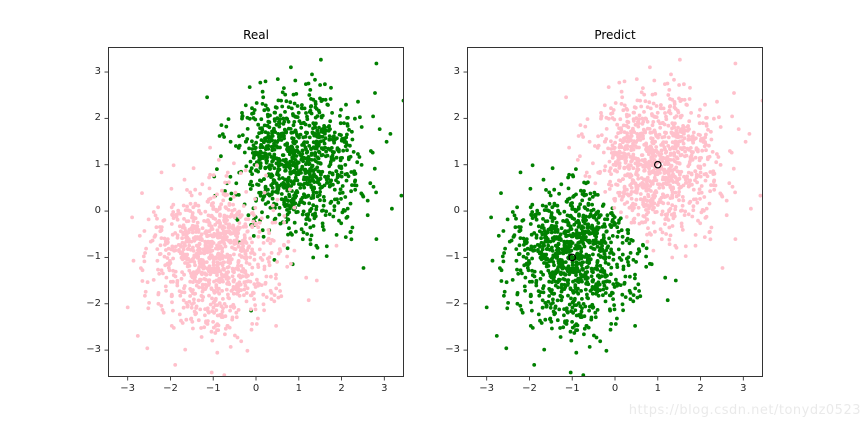  I want to click on watermark-url: https://blog.csdn.net/tonydz0523, so click(744, 410).